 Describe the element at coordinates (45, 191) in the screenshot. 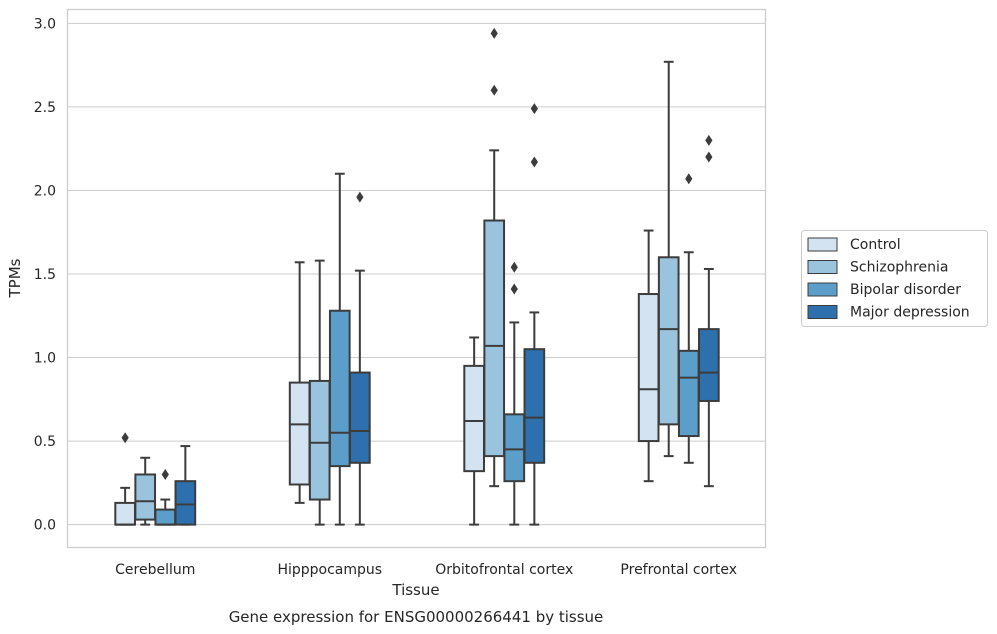

I see `y-tick-label: 2.0` at that location.